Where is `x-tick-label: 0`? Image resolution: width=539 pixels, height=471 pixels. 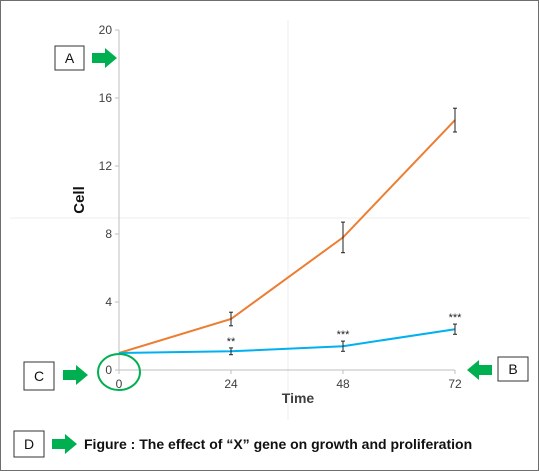
x-tick-label: 0 is located at coordinates (119, 384).